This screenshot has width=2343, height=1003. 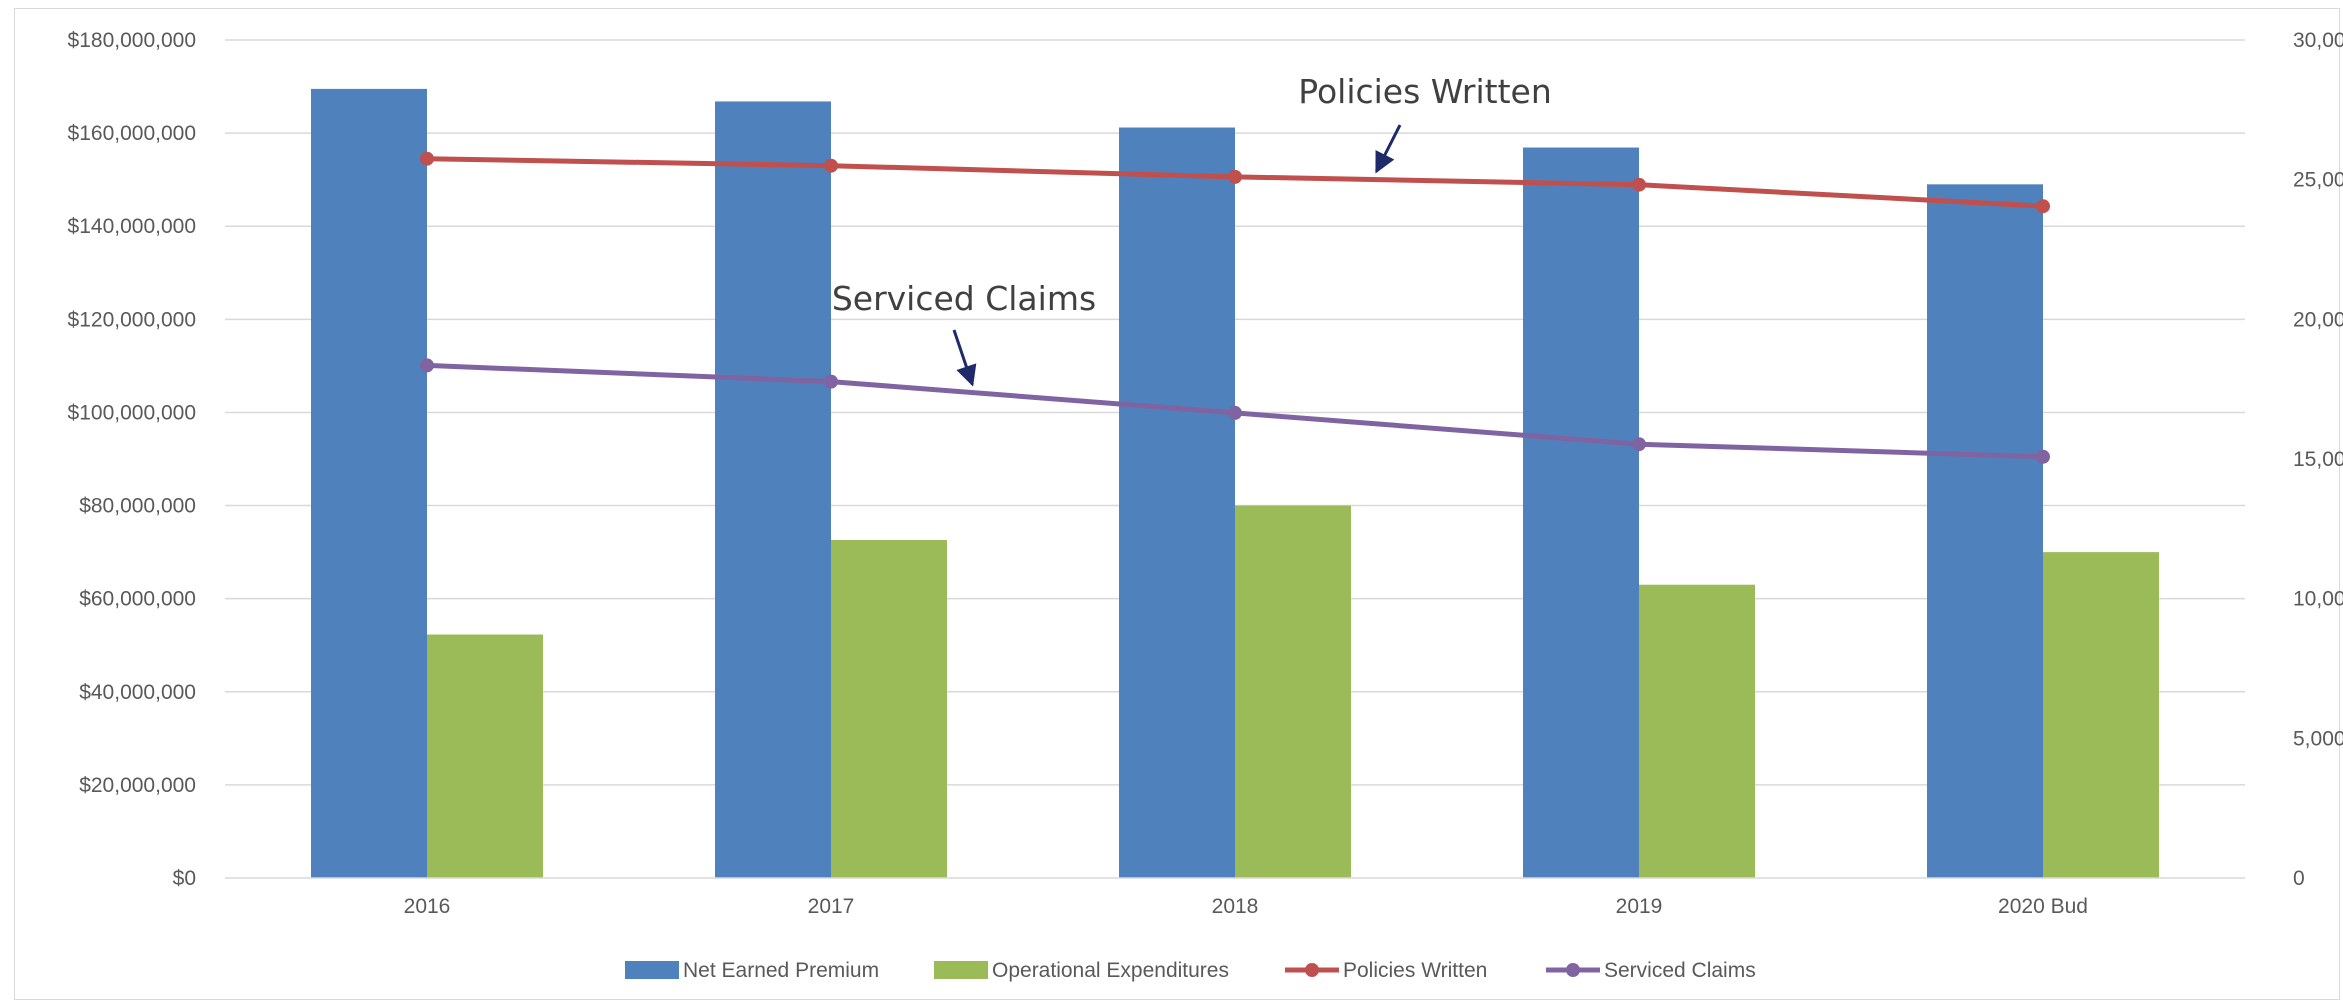 I want to click on annotation-serviced-claims: Serviced Claims, so click(x=964, y=298).